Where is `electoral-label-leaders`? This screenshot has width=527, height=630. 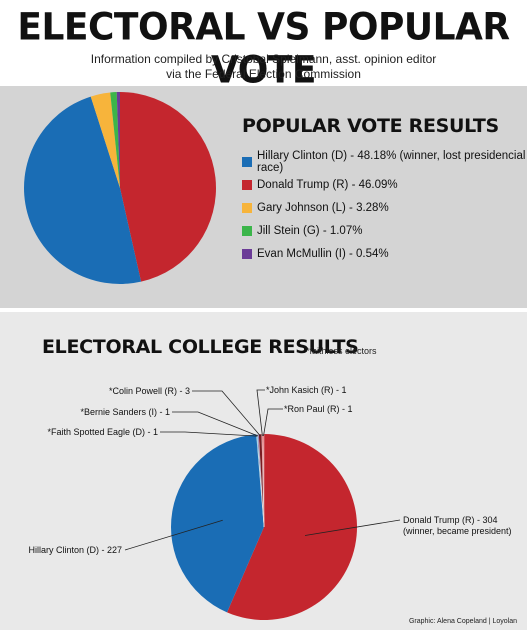
electoral-label-leaders is located at coordinates (262, 470).